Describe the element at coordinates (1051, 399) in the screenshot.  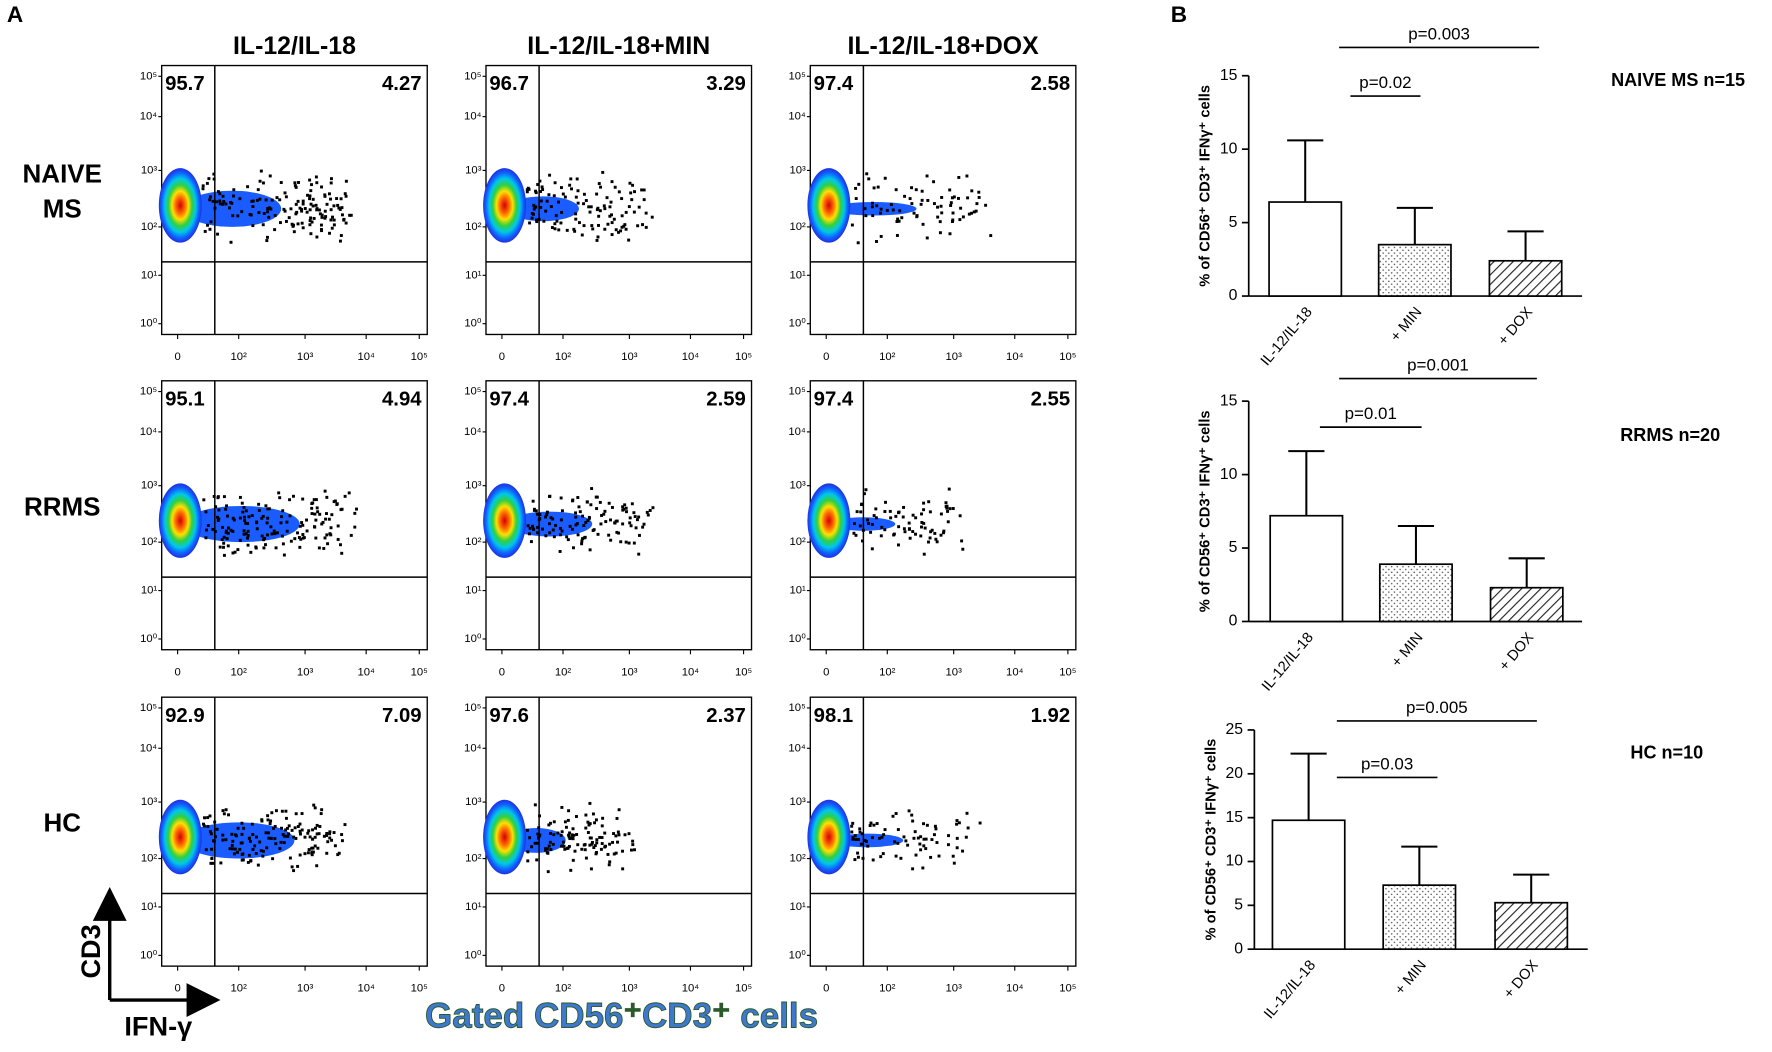
I see `quadrant-value: 2.55` at that location.